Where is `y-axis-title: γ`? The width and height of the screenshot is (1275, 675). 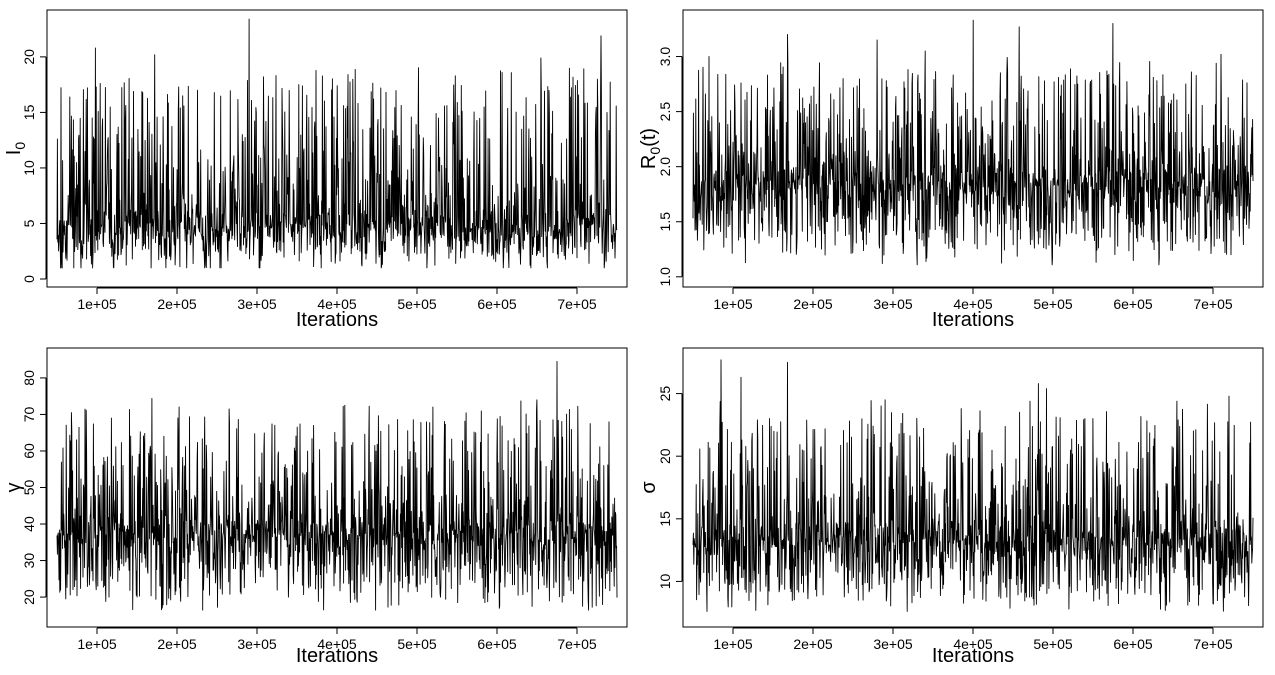 y-axis-title: γ is located at coordinates (14, 488).